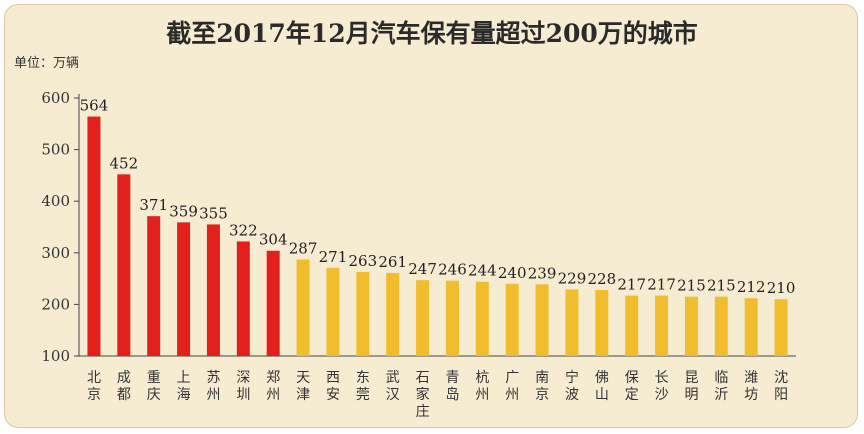  Describe the element at coordinates (273, 386) in the screenshot. I see `x-tick-label: 郑州` at that location.